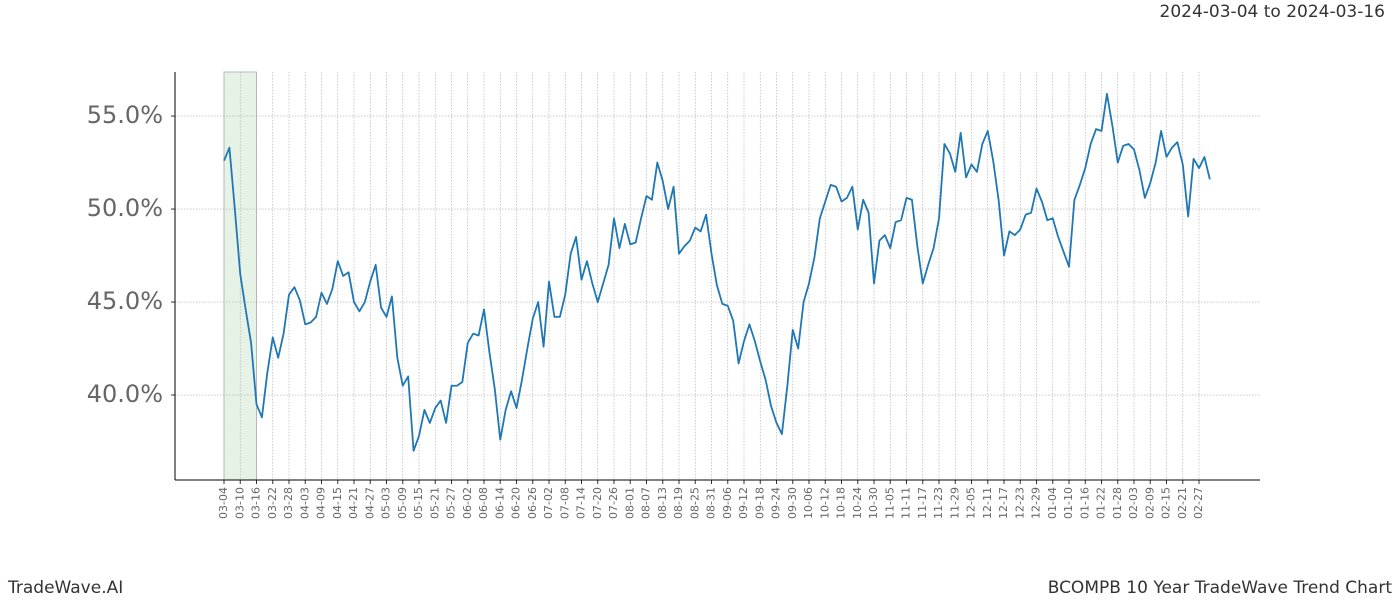 The width and height of the screenshot is (1400, 604). I want to click on x-tick-label: 09-12, so click(743, 503).